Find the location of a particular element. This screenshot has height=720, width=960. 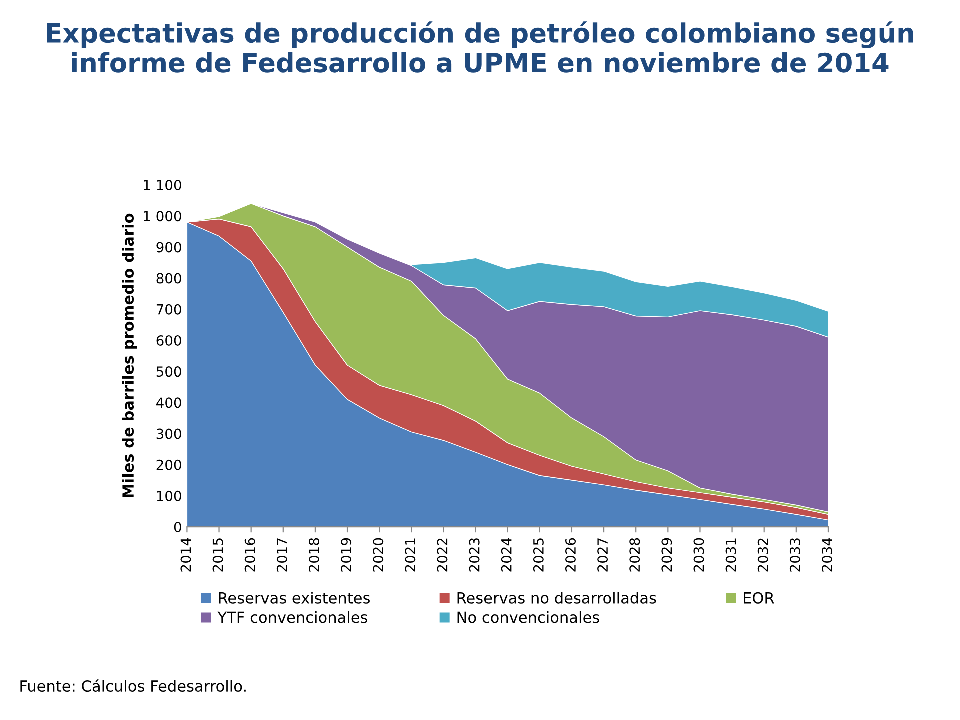

y-tick-label: 500 is located at coordinates (169, 372).